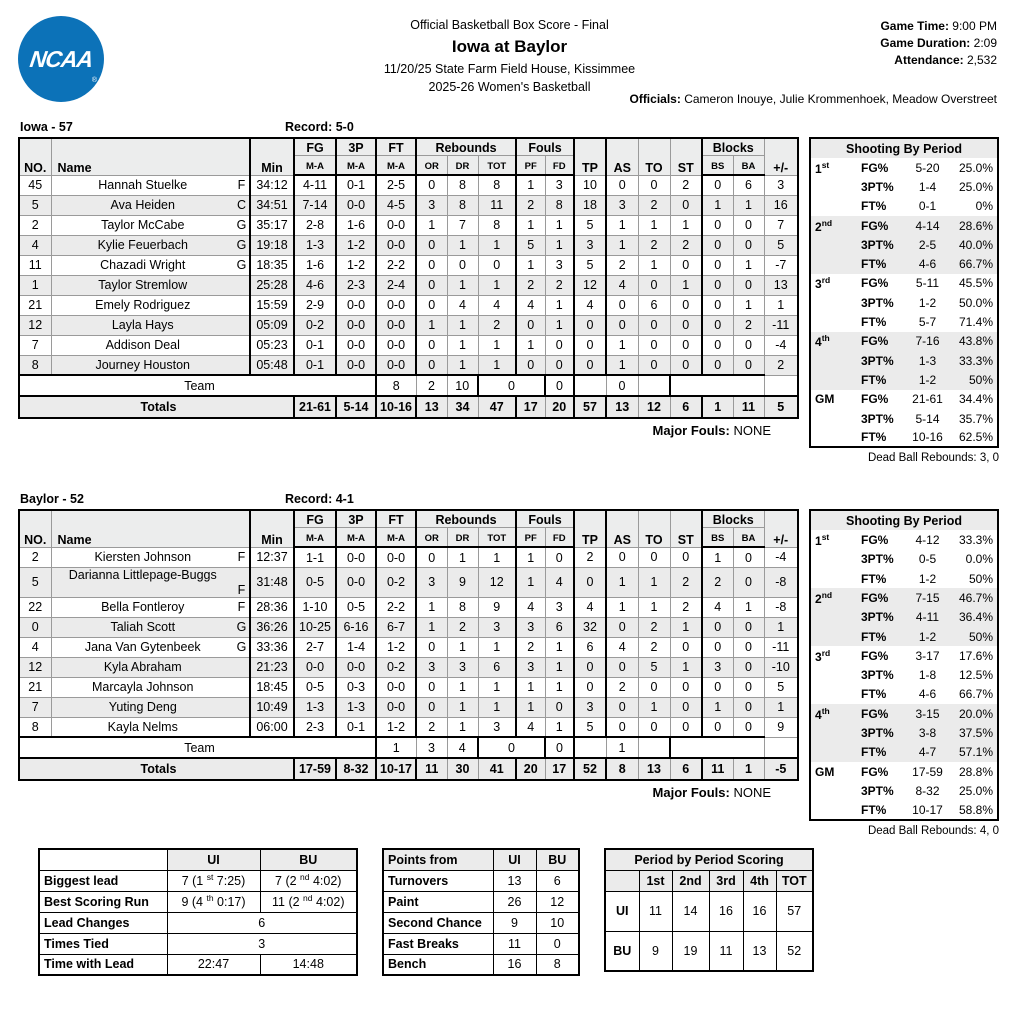  What do you see at coordinates (904, 322) in the screenshot?
I see `shooting-row: FT% 5-7 71.4%` at bounding box center [904, 322].